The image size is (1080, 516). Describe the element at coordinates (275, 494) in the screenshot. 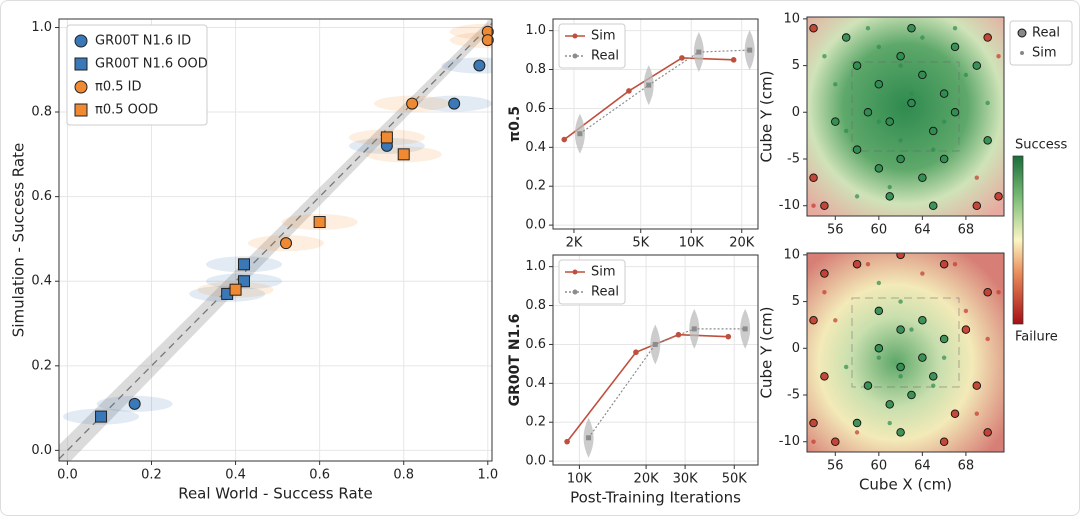

I see `x-axis-label: Real World - Success Rate` at that location.